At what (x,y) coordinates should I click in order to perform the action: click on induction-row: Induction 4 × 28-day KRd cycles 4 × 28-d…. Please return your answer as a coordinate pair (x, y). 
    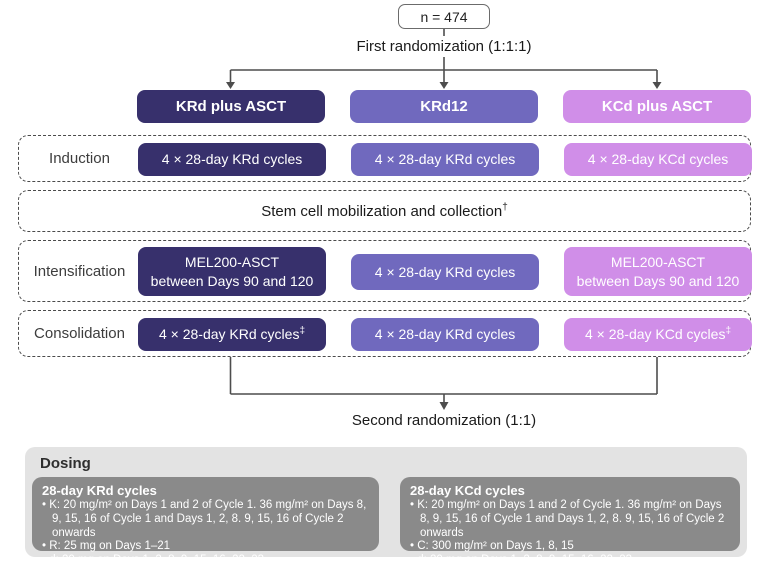
    Looking at the image, I should click on (385, 158).